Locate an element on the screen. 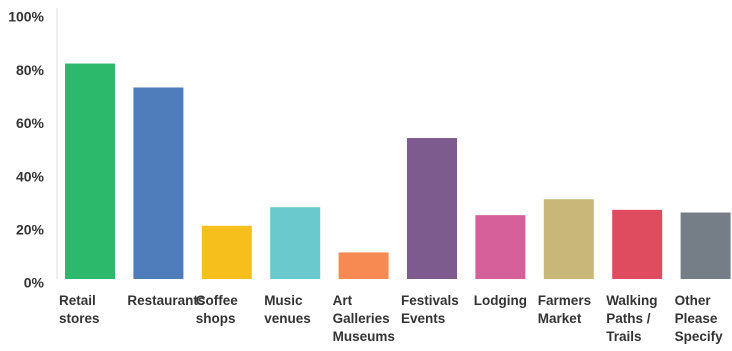  x-tick-label: Restaurants is located at coordinates (159, 301).